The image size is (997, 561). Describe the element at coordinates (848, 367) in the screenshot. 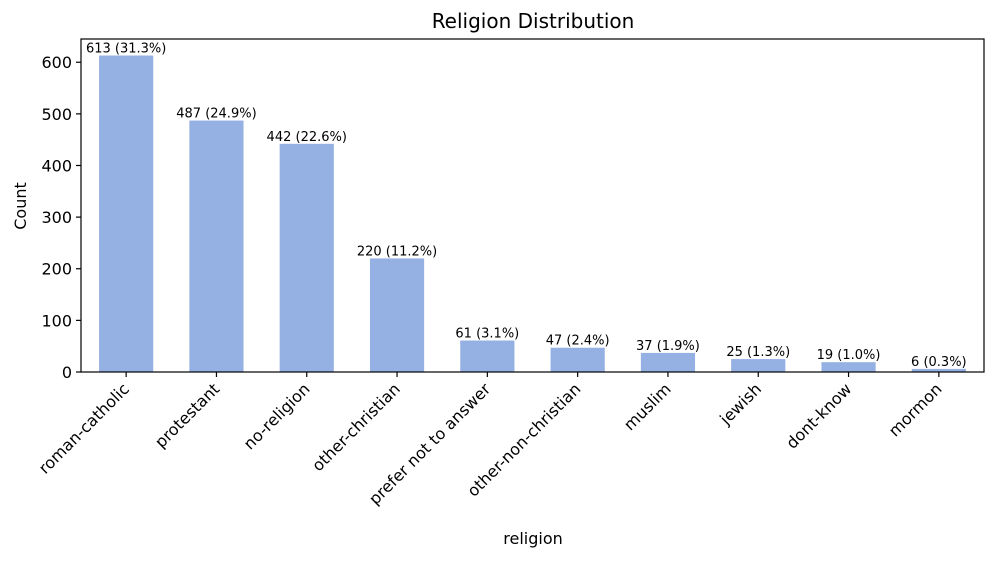

I see `bar-dont-know` at that location.